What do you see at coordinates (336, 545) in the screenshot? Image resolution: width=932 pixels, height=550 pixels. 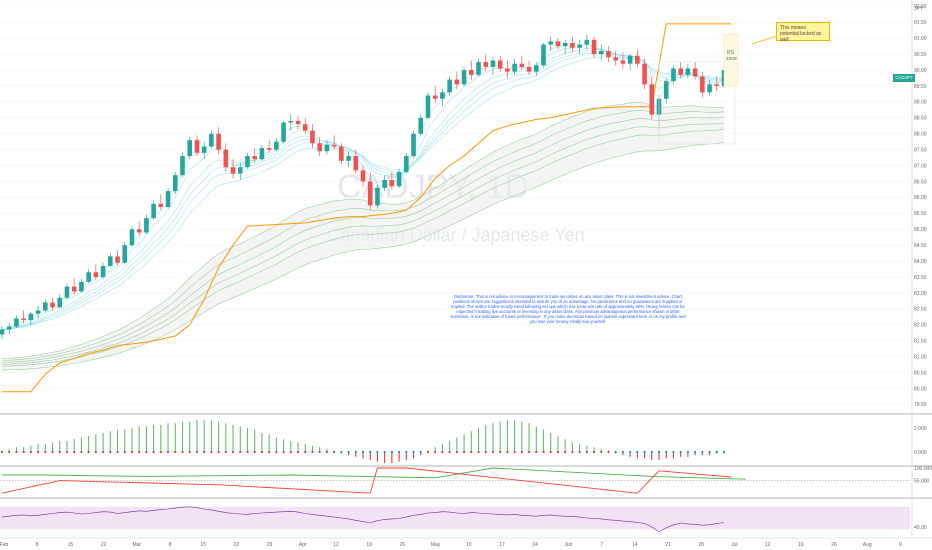 I see `time-tick-label: 12` at bounding box center [336, 545].